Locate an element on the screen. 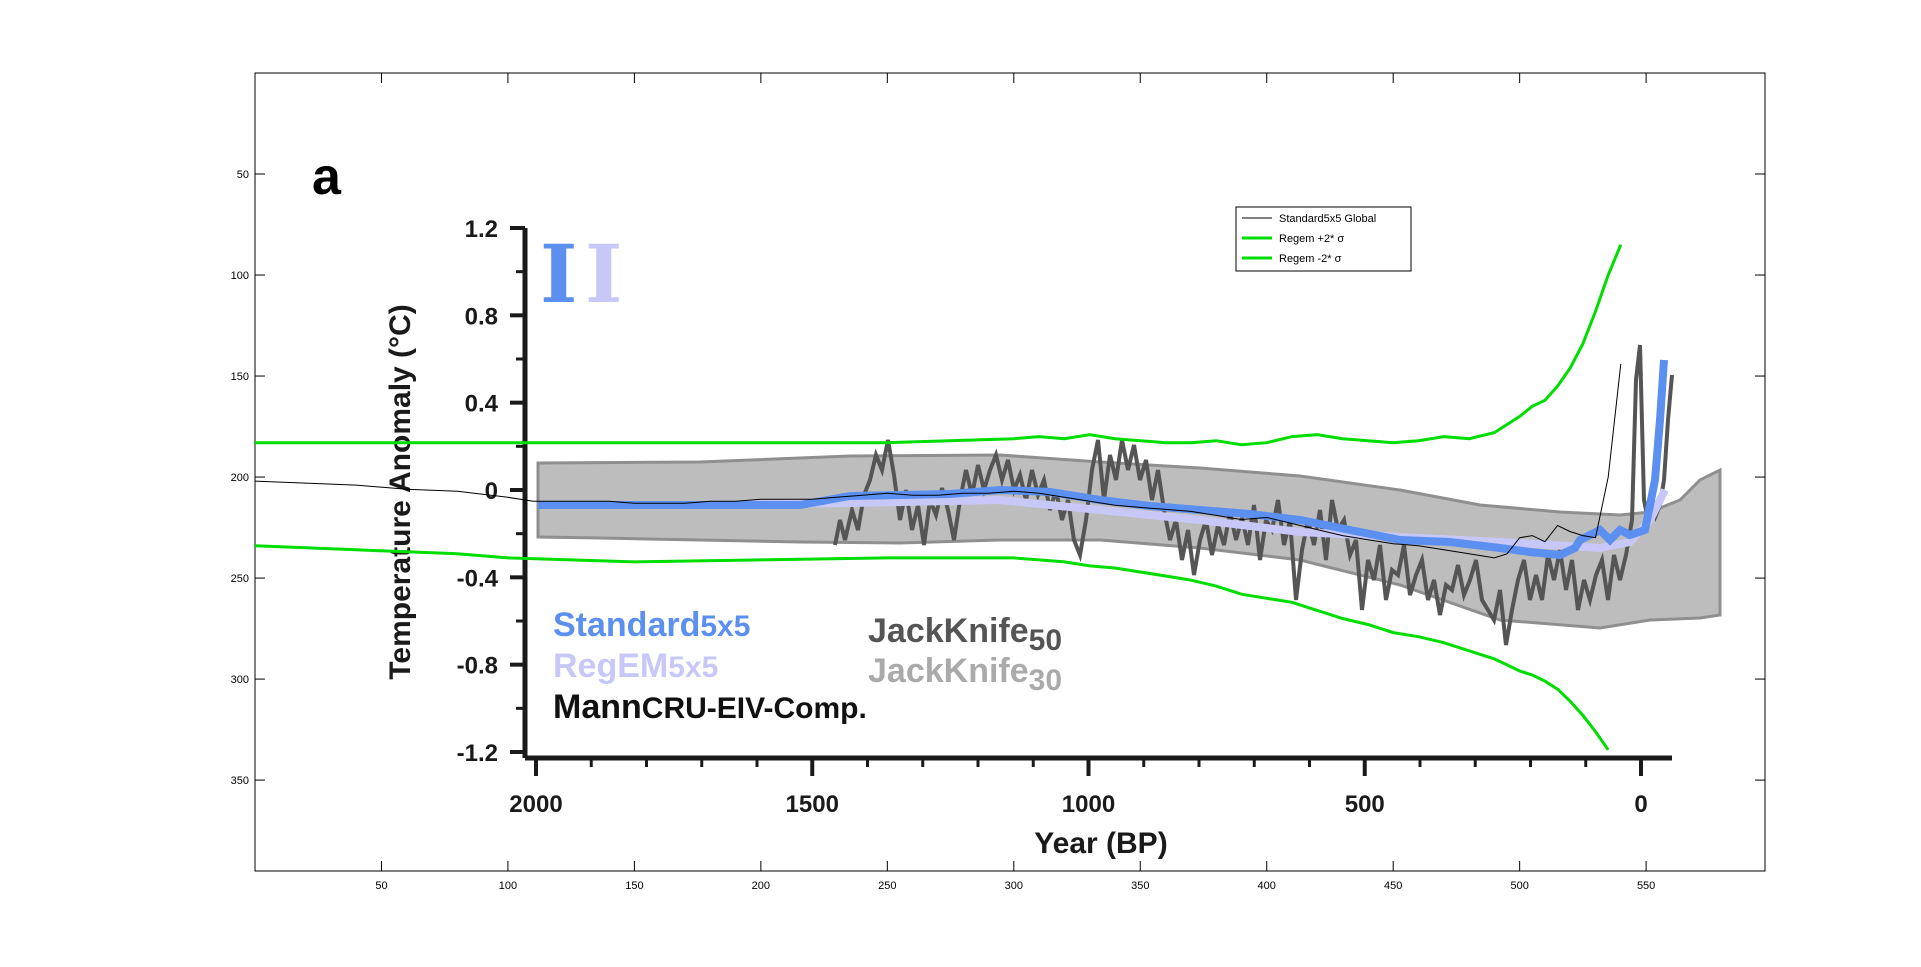 The height and width of the screenshot is (967, 1921). key-entry: JackKnife50 is located at coordinates (965, 634).